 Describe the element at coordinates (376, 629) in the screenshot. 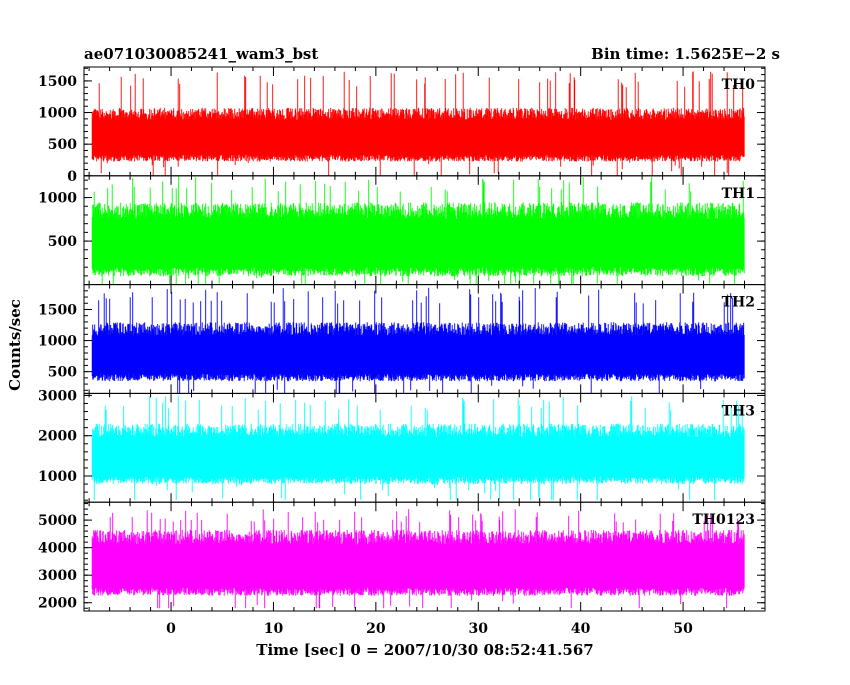

I see `x-tick-label: 20` at that location.